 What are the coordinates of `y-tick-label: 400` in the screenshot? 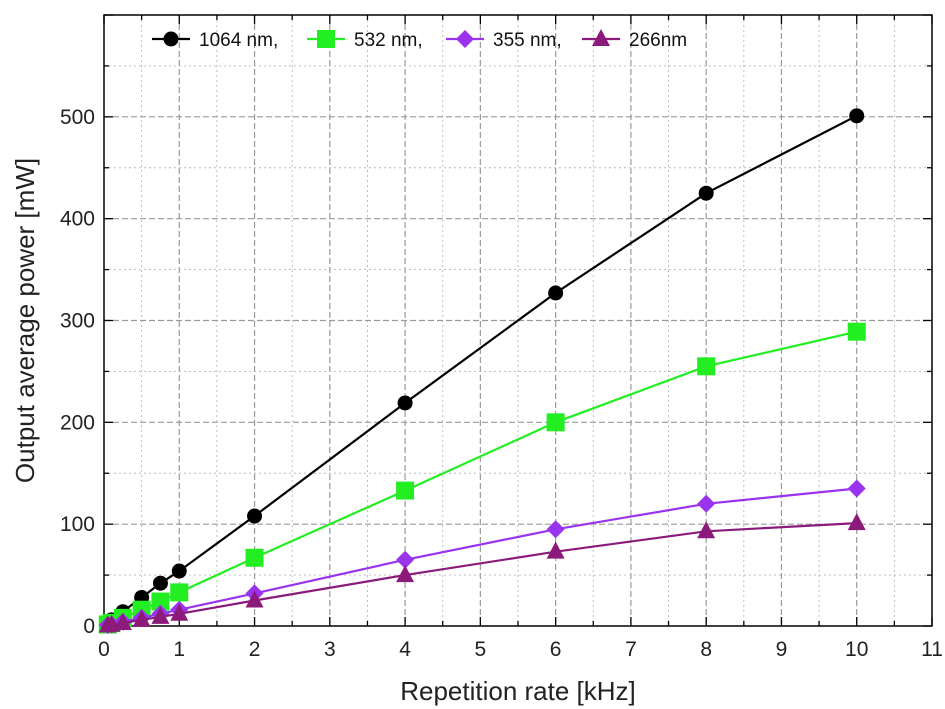 It's located at (77, 219).